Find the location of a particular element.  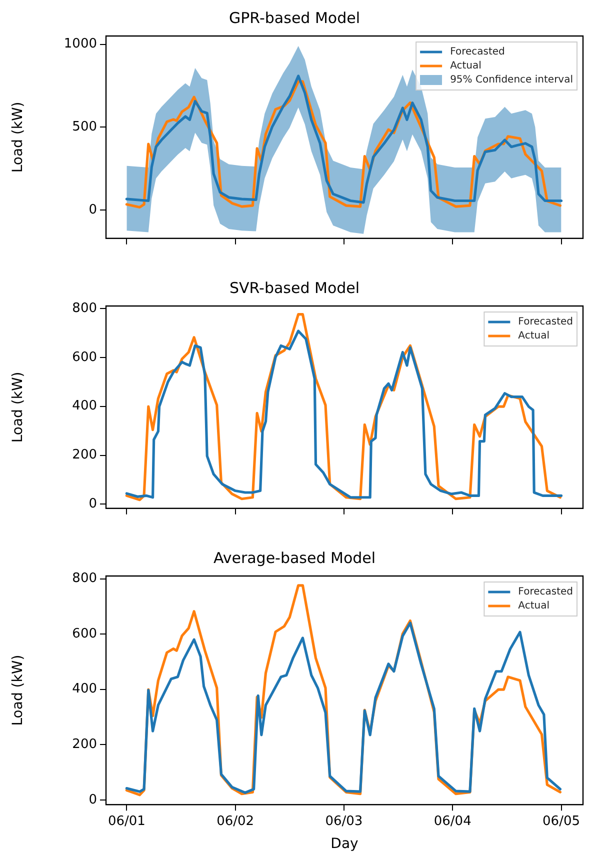

x-tick-label: 06/03 is located at coordinates (344, 821).